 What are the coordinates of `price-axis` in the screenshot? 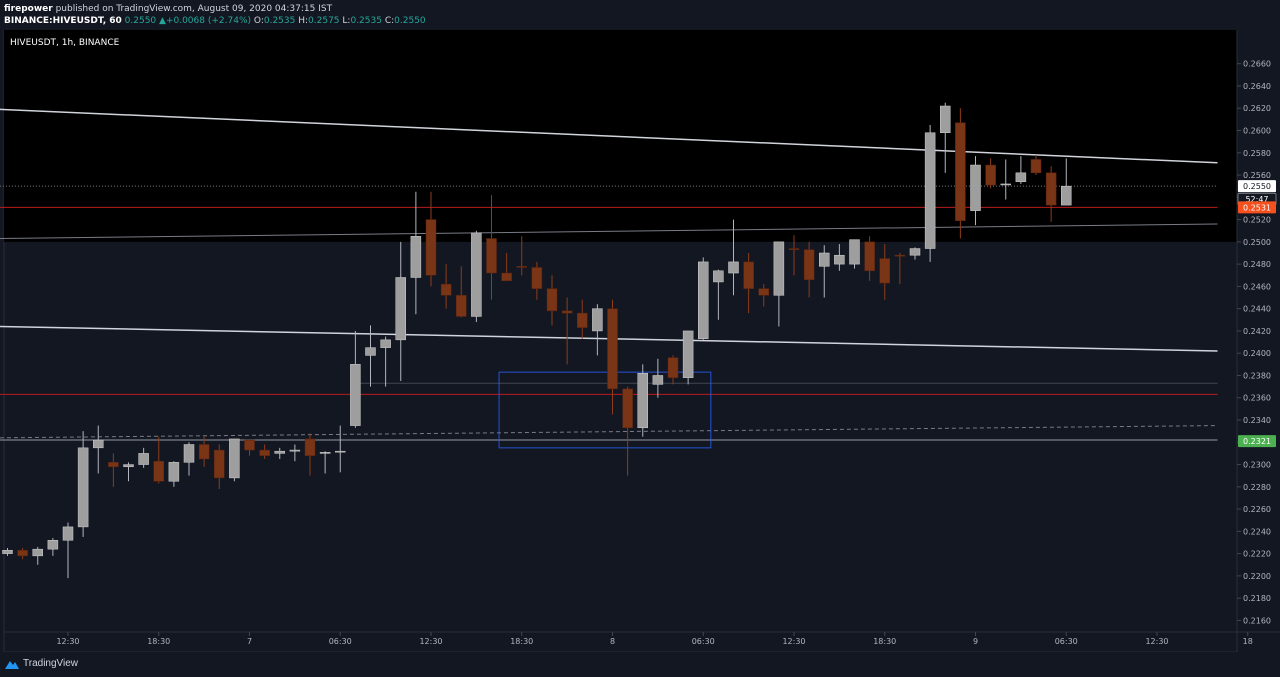 It's located at (1258, 331).